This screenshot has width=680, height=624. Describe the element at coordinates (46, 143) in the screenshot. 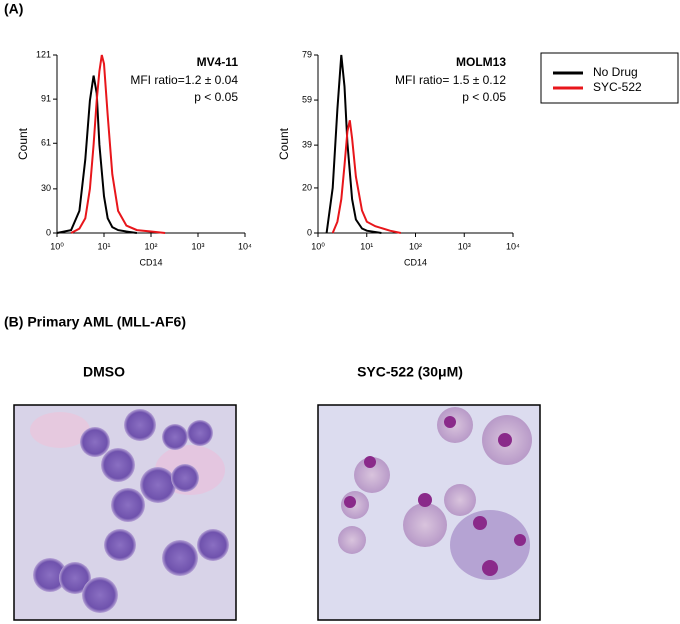

I see `y-tick-label: 61` at that location.